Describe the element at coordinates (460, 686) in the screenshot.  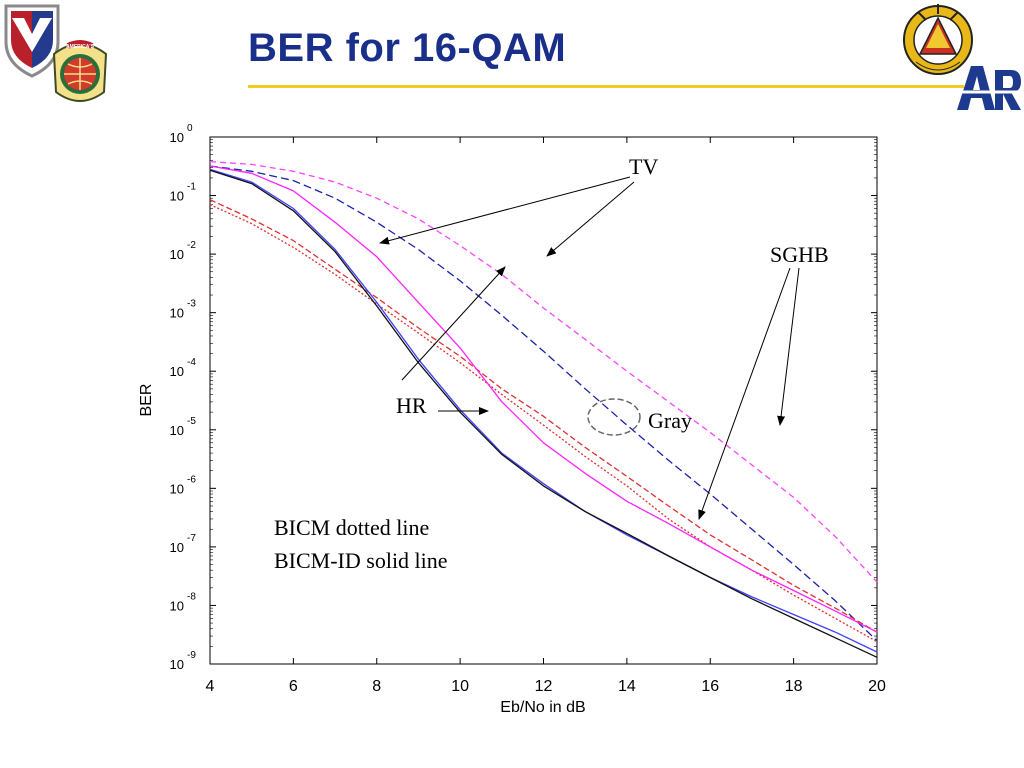
I see `x-tick-label: 10` at that location.